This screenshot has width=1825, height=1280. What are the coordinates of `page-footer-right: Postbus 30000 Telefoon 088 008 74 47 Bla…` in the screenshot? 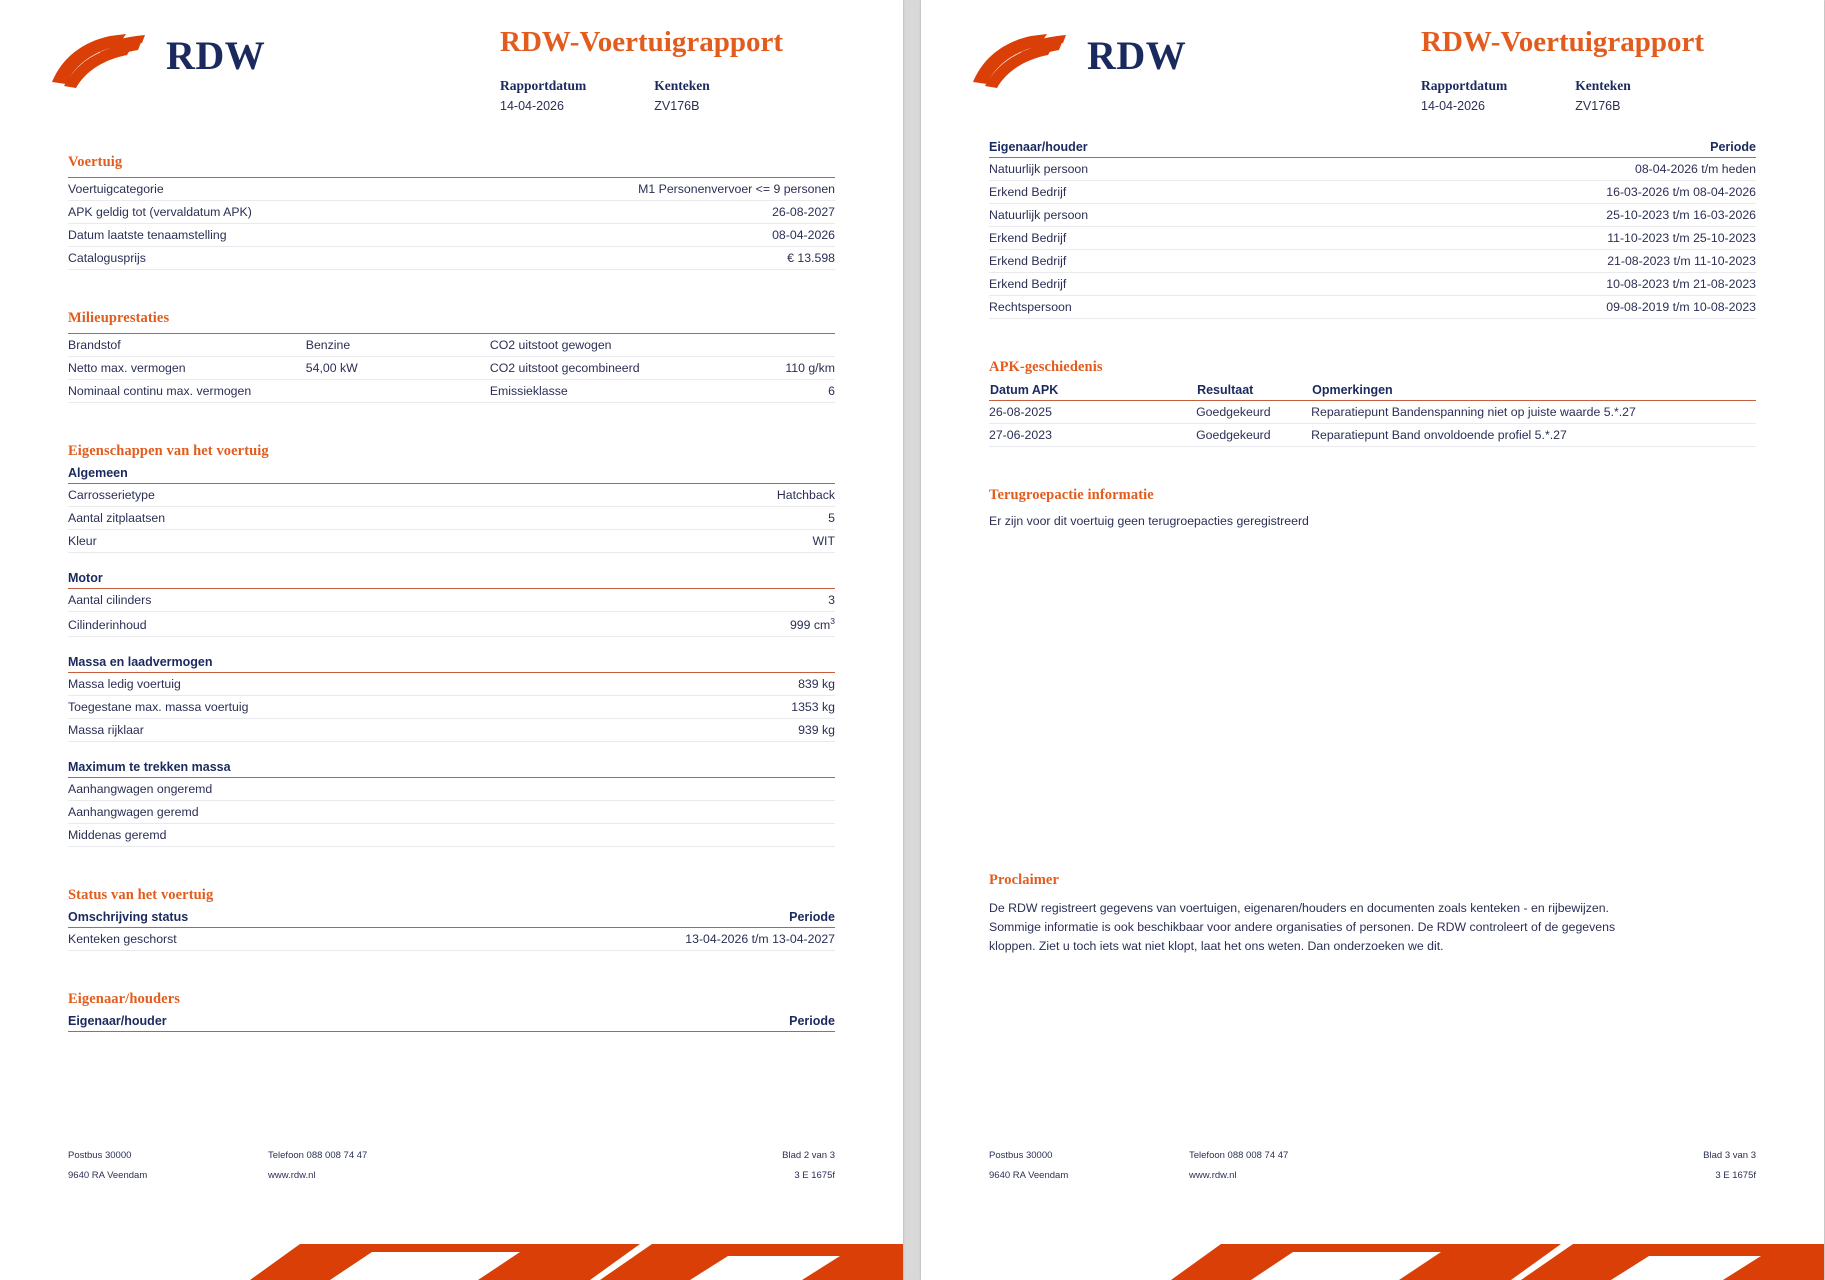 It's located at (1372, 1170).